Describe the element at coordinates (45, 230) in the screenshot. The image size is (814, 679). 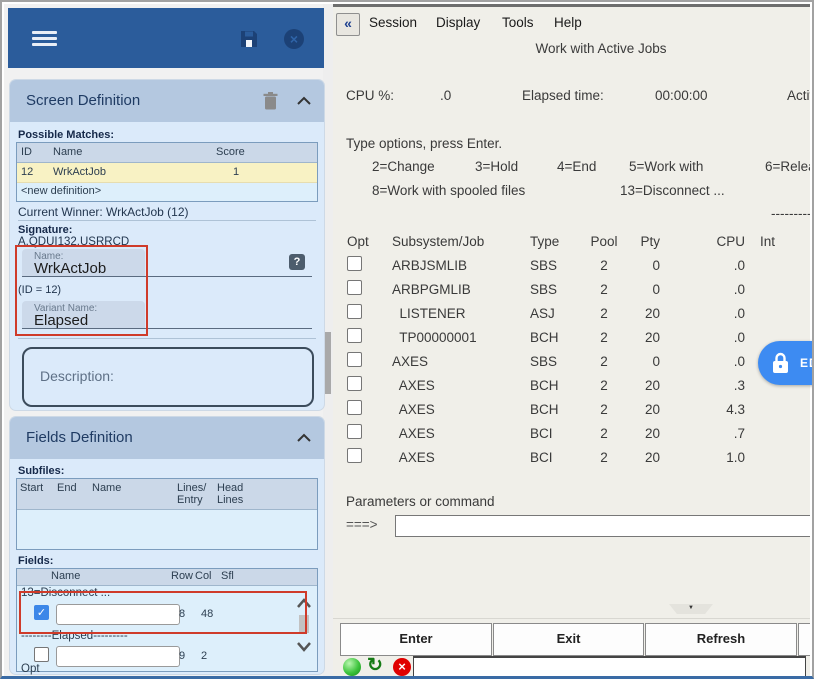
I see `signature-label: Signature:` at that location.